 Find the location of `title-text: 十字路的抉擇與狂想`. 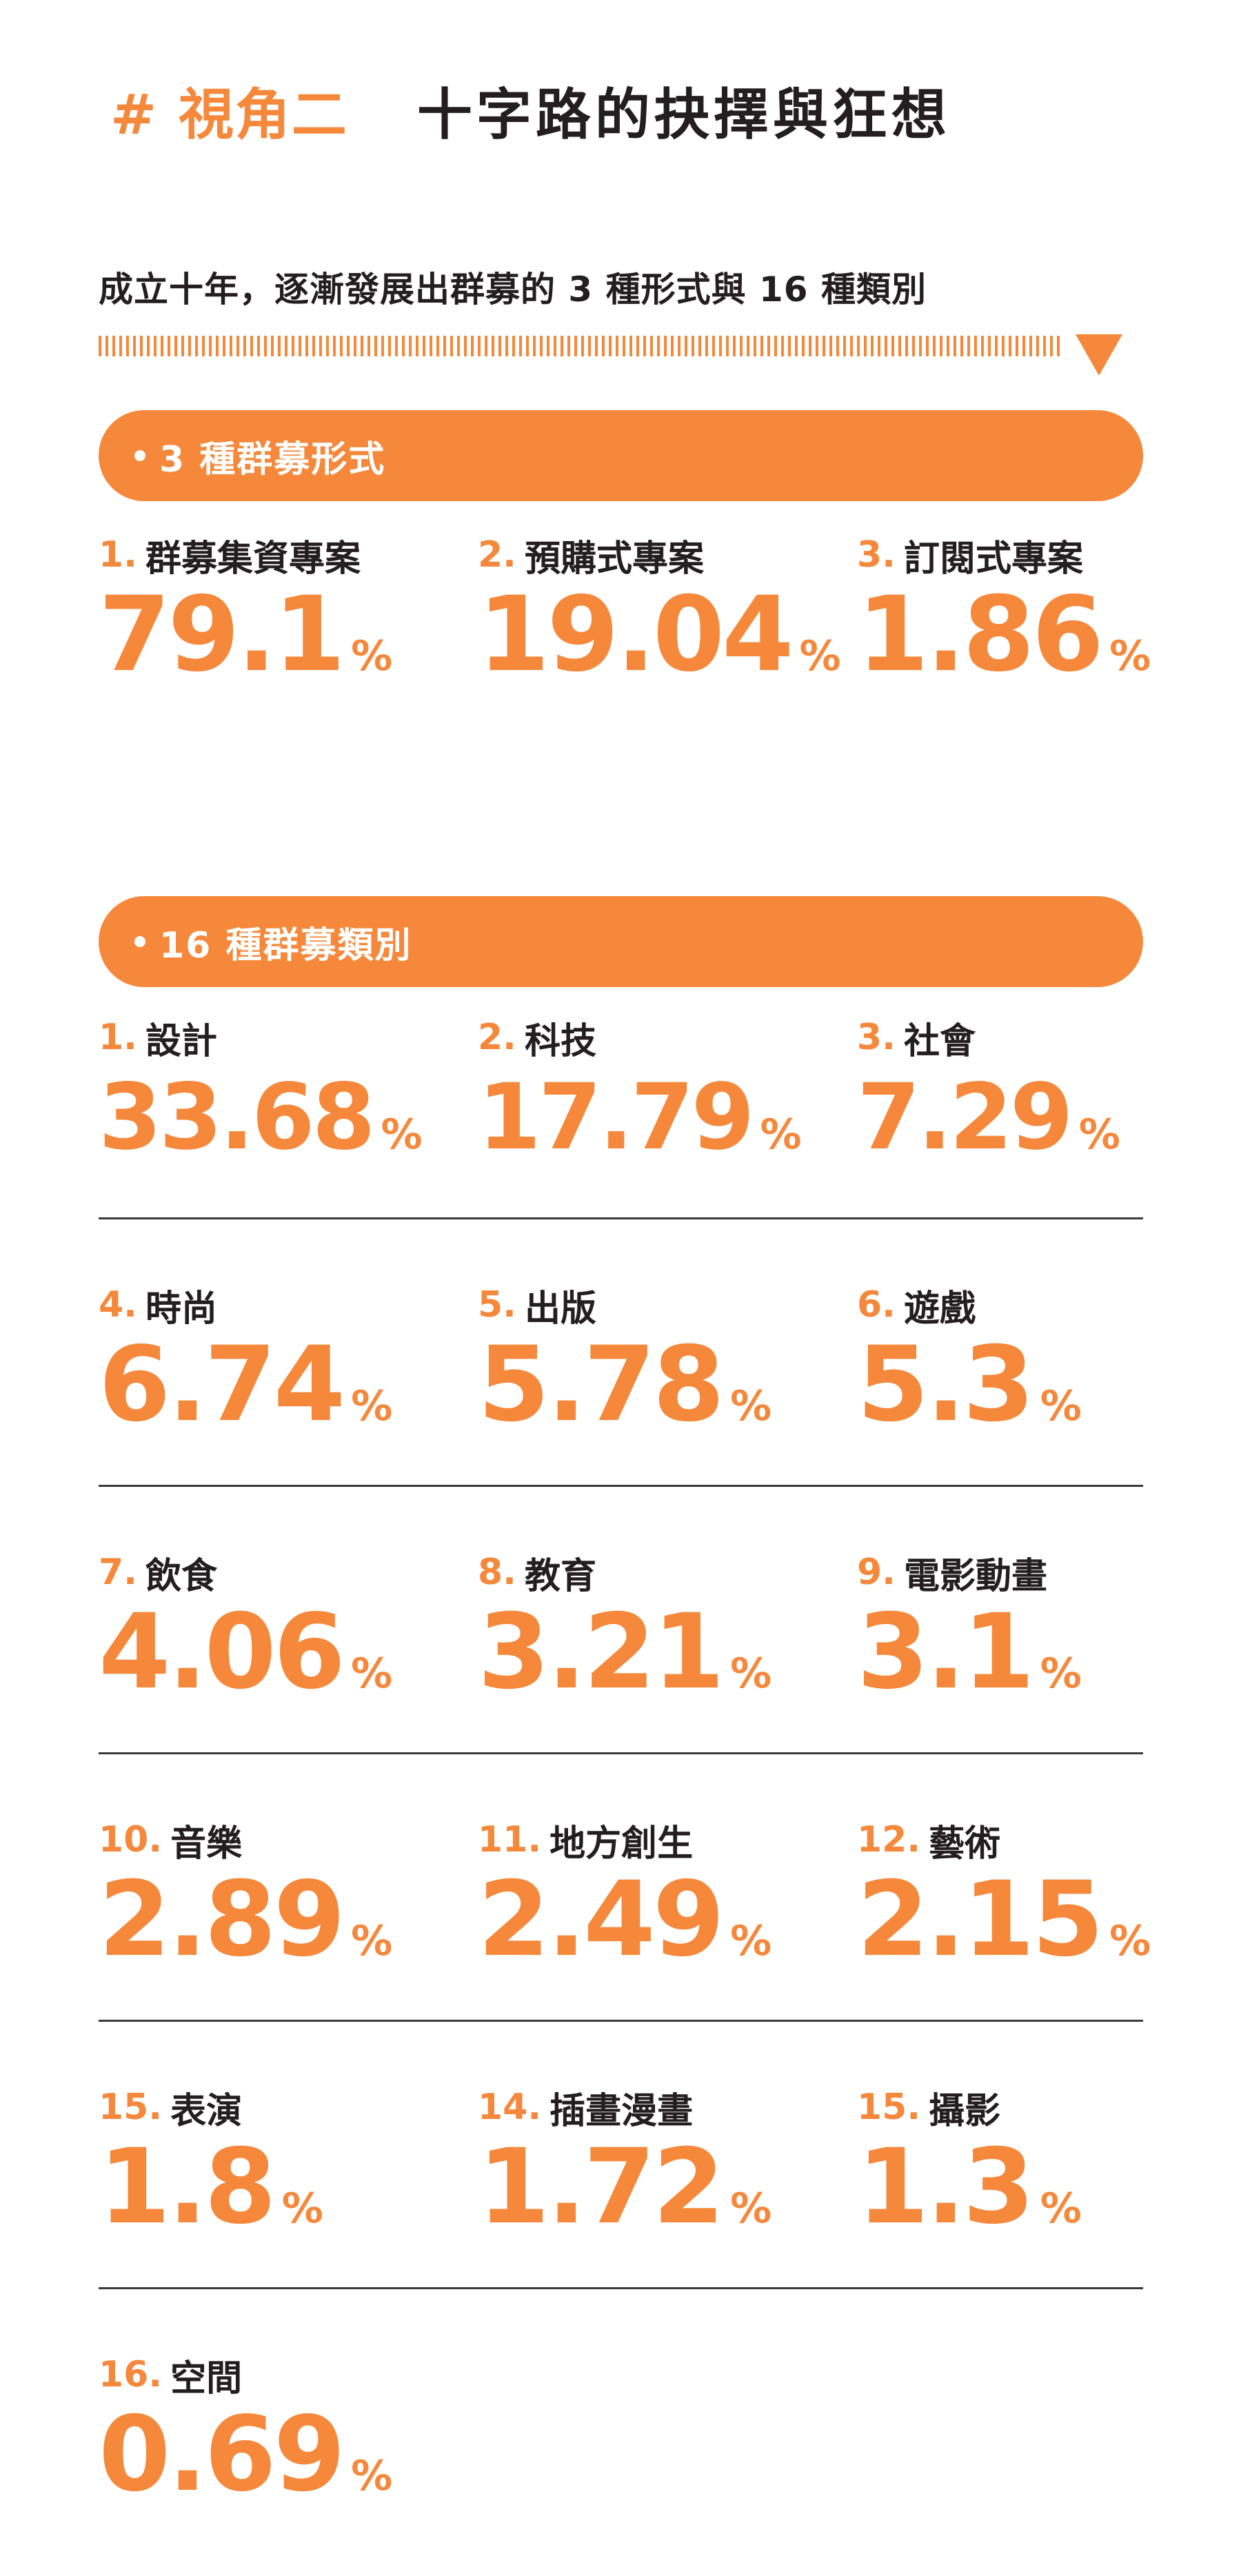

title-text: 十字路的抉擇與狂想 is located at coordinates (683, 115).